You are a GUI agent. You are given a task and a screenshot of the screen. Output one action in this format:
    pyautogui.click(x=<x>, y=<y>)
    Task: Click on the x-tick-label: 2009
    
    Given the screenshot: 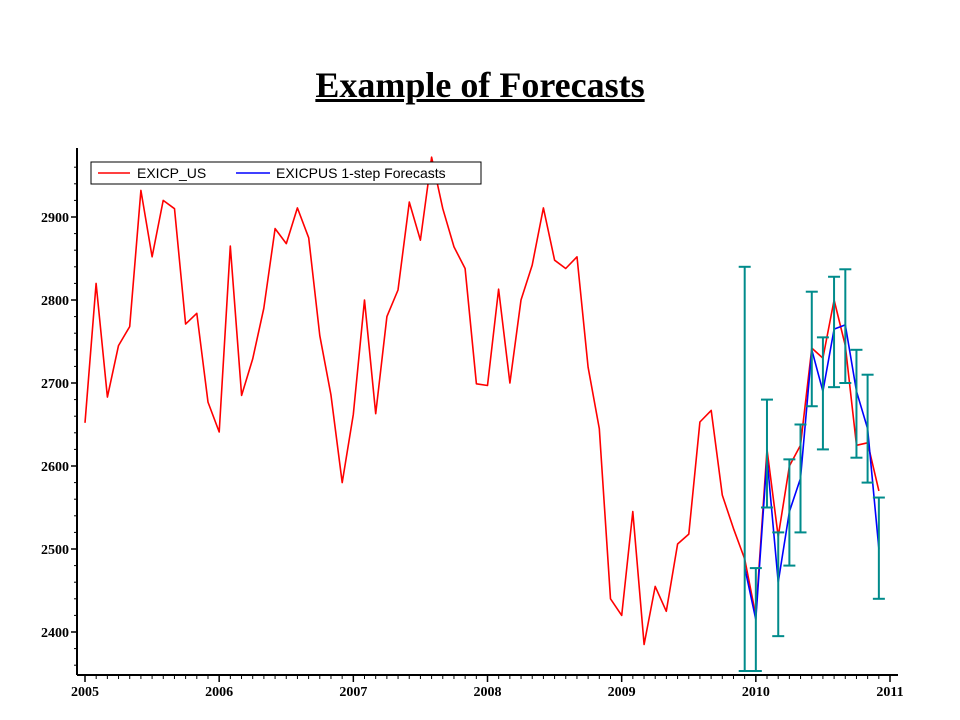 What is the action you would take?
    pyautogui.click(x=622, y=692)
    